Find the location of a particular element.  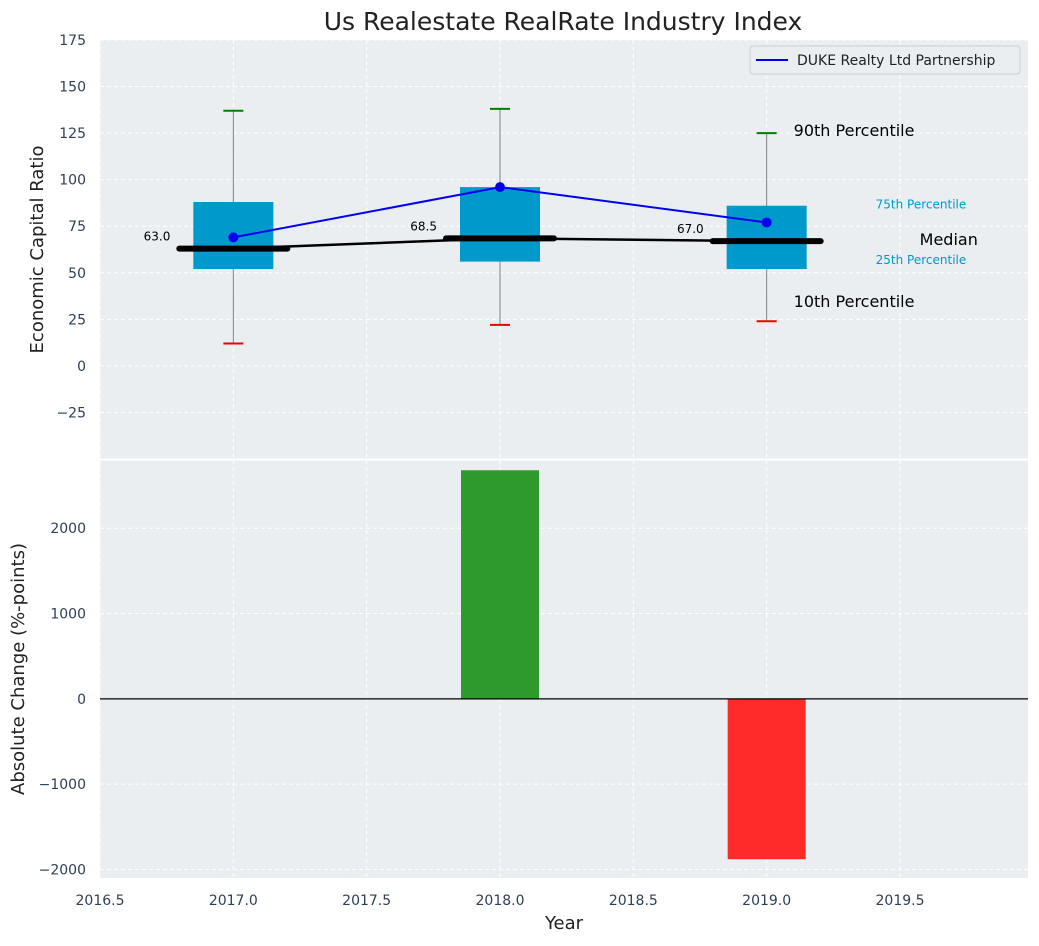

bottom-y-axis-title: Absolute Change (%-points) is located at coordinates (18, 669).